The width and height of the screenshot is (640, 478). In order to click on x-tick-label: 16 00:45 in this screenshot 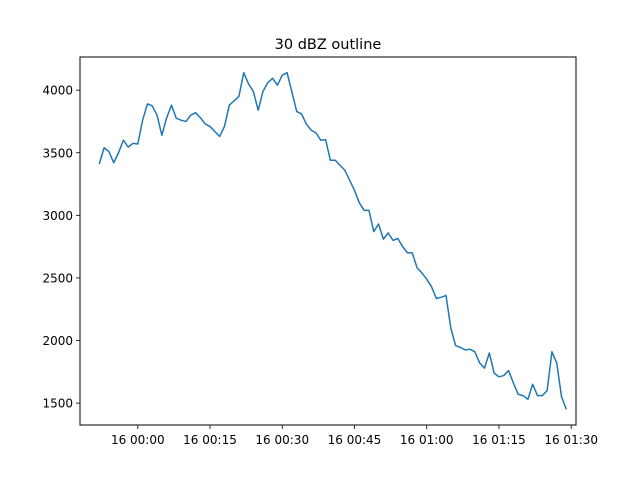, I will do `click(355, 440)`.